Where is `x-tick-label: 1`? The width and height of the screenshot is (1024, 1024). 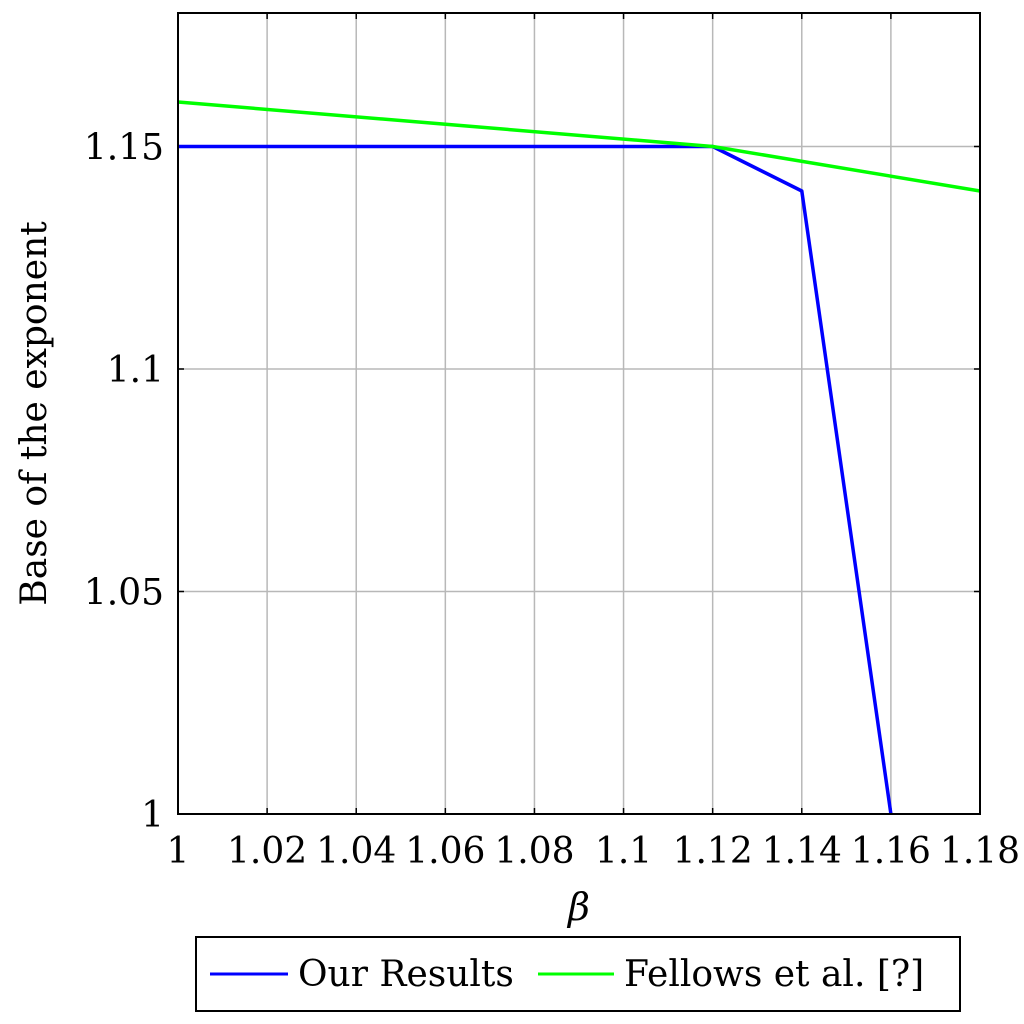 x-tick-label: 1 is located at coordinates (178, 851).